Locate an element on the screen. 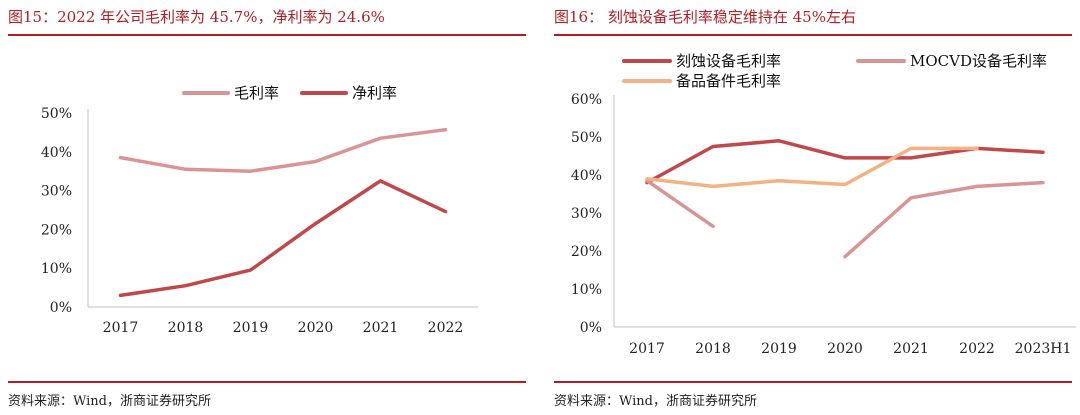 Image resolution: width=1080 pixels, height=415 pixels. left-y-tick-label: 20% is located at coordinates (56, 230).